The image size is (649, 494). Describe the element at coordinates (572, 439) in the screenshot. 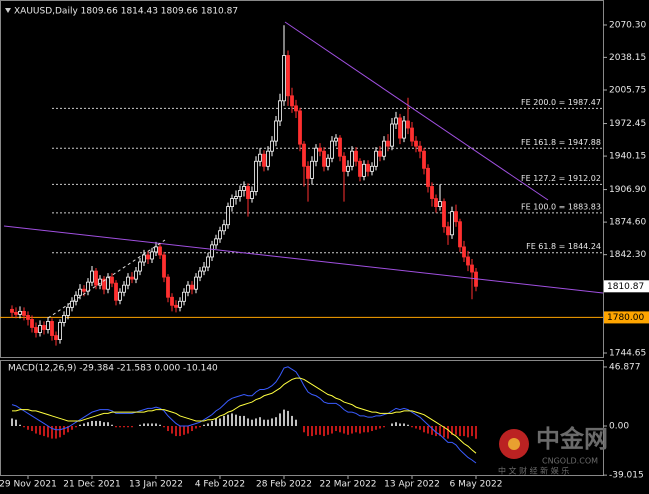

I see `watermark-logo: 中金网` at that location.